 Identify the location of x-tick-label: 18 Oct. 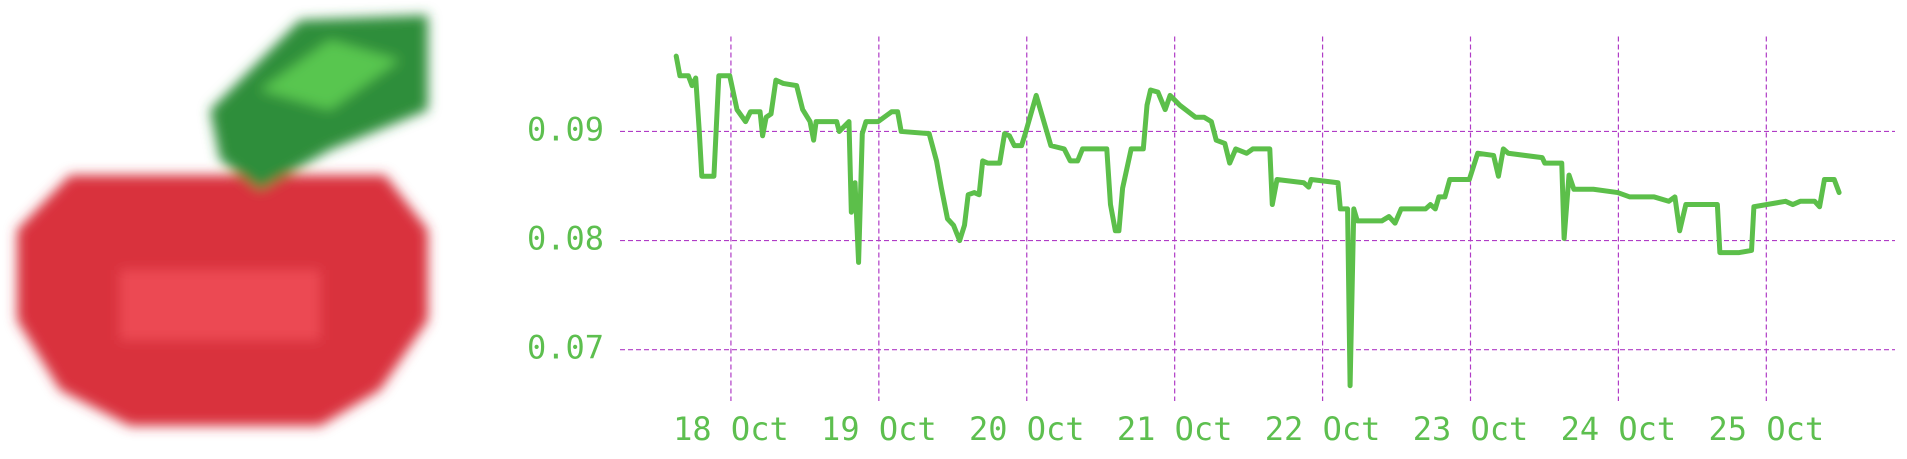
(731, 429).